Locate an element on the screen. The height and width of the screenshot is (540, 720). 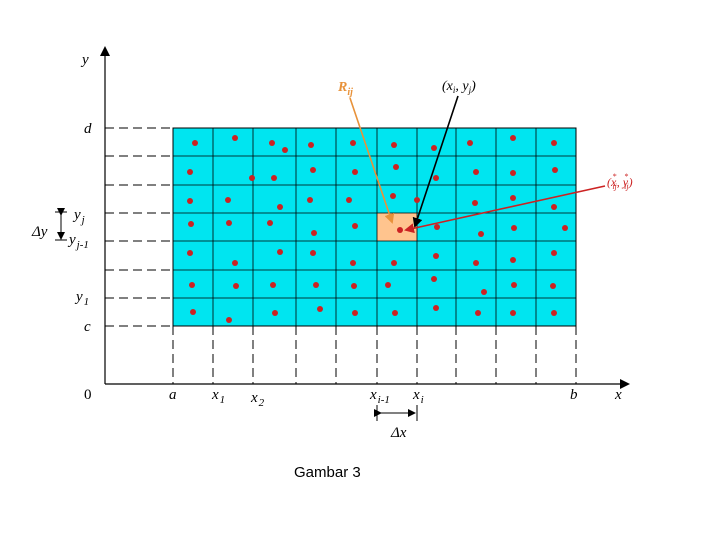
figure-caption: Gambar 3 is located at coordinates (327, 472).